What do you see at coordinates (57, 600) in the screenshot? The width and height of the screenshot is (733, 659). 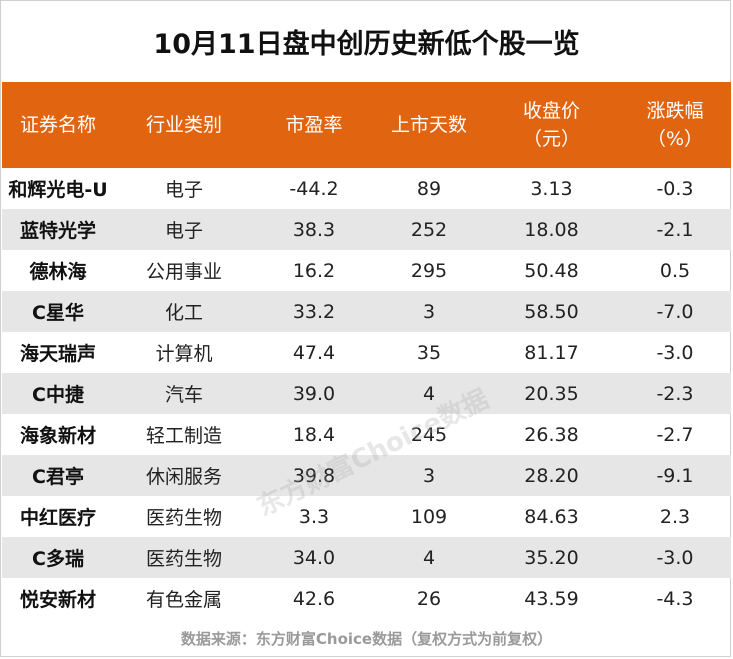 I see `cell-security-name: 悦安新材` at bounding box center [57, 600].